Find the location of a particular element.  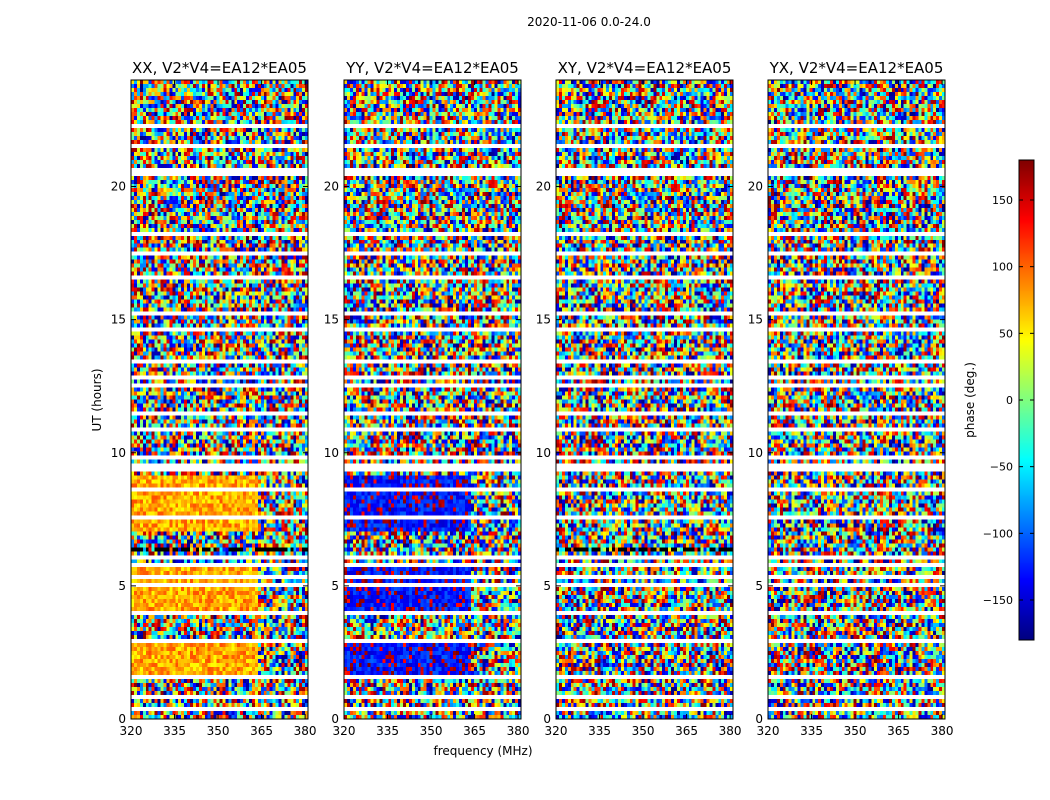

colorbar-label: phase (deg.) is located at coordinates (970, 400).